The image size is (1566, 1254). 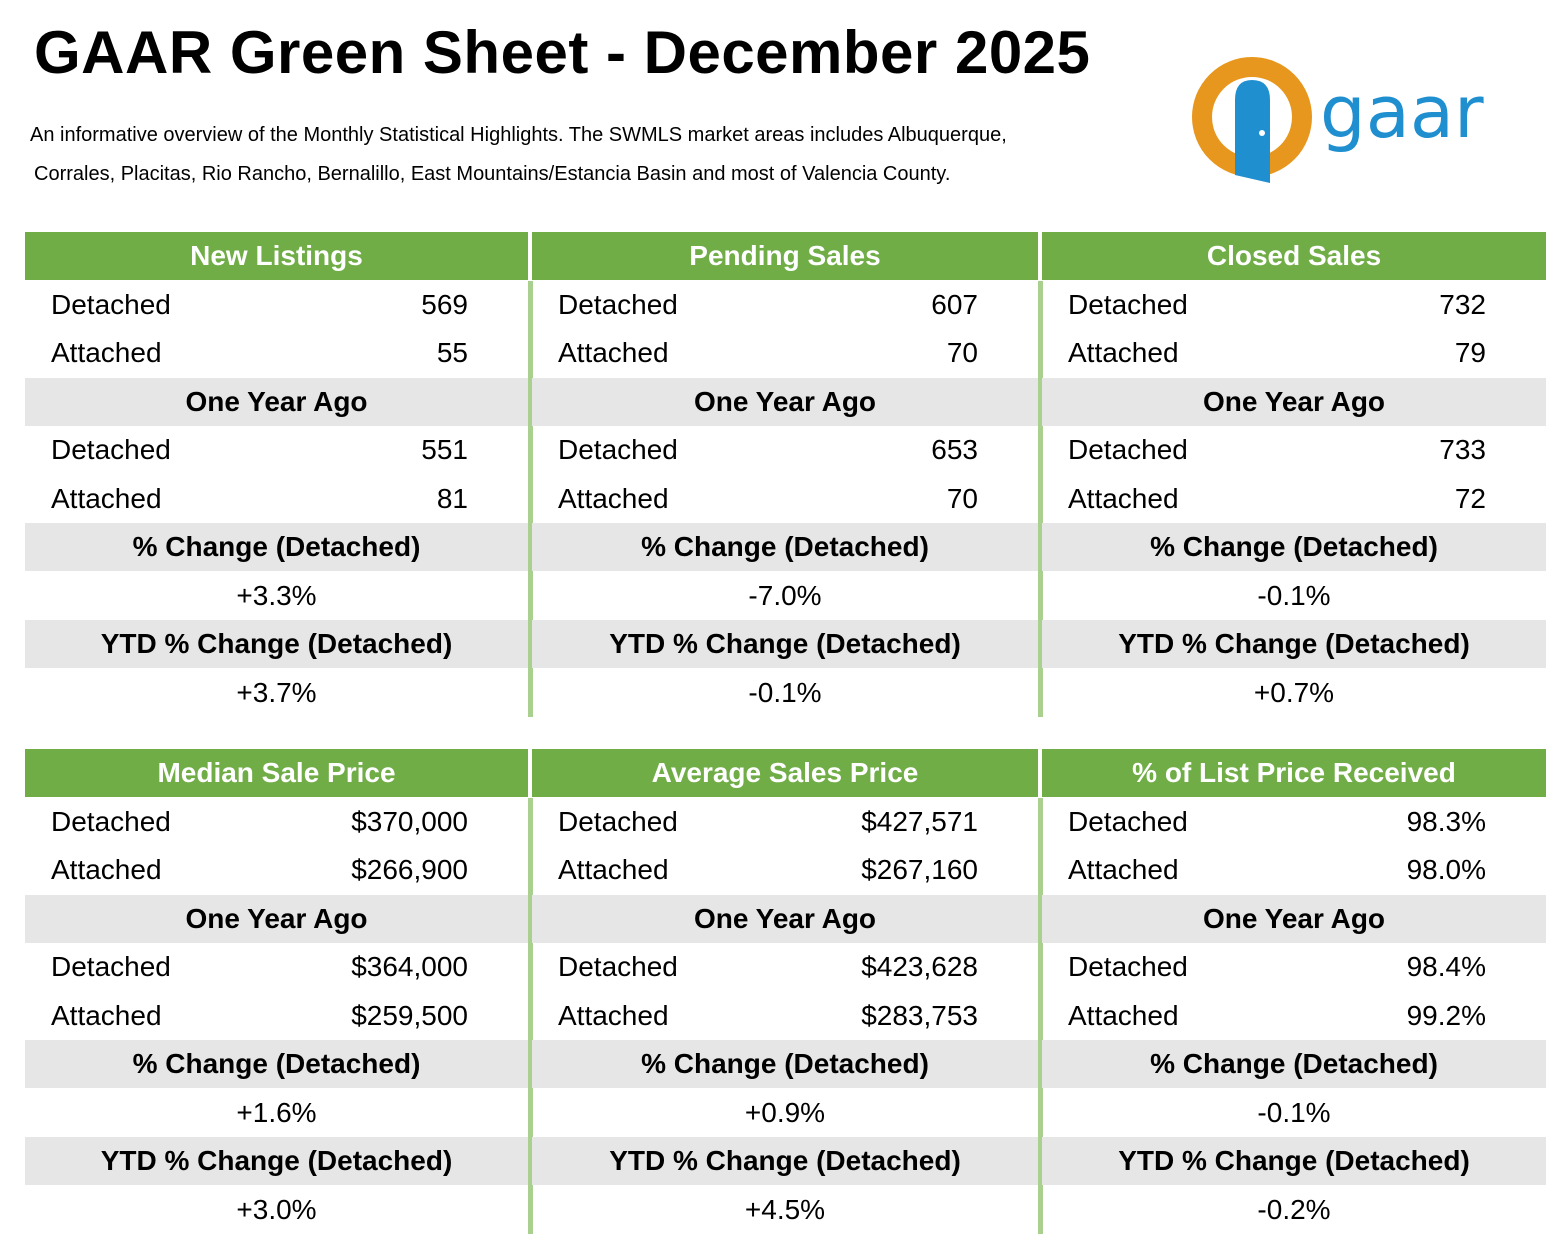 I want to click on logo: gaar, so click(x=1338, y=120).